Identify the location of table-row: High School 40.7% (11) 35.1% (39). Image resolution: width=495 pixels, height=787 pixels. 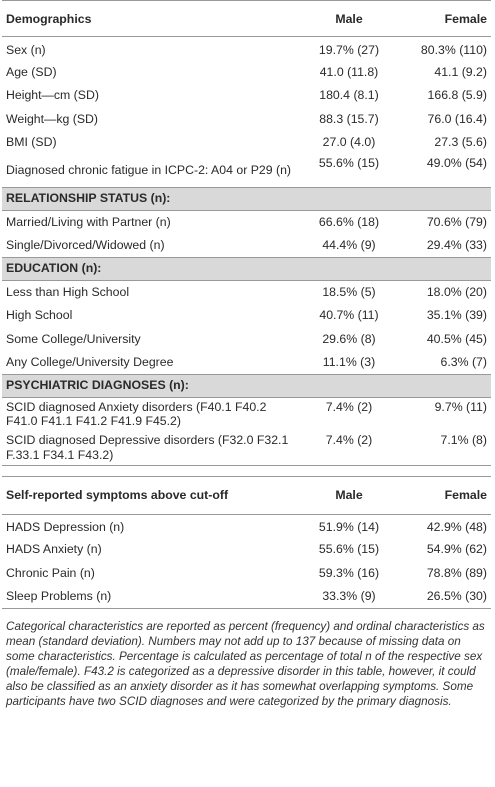
(246, 316).